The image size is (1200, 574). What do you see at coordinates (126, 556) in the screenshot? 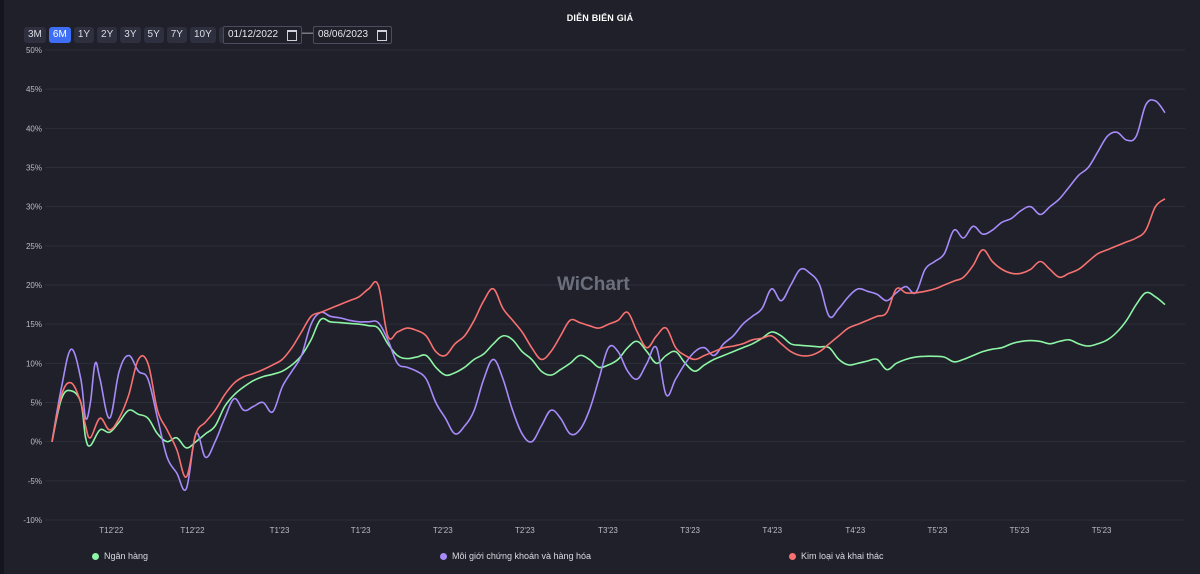
I see `legend-label: Ngân hàng` at bounding box center [126, 556].